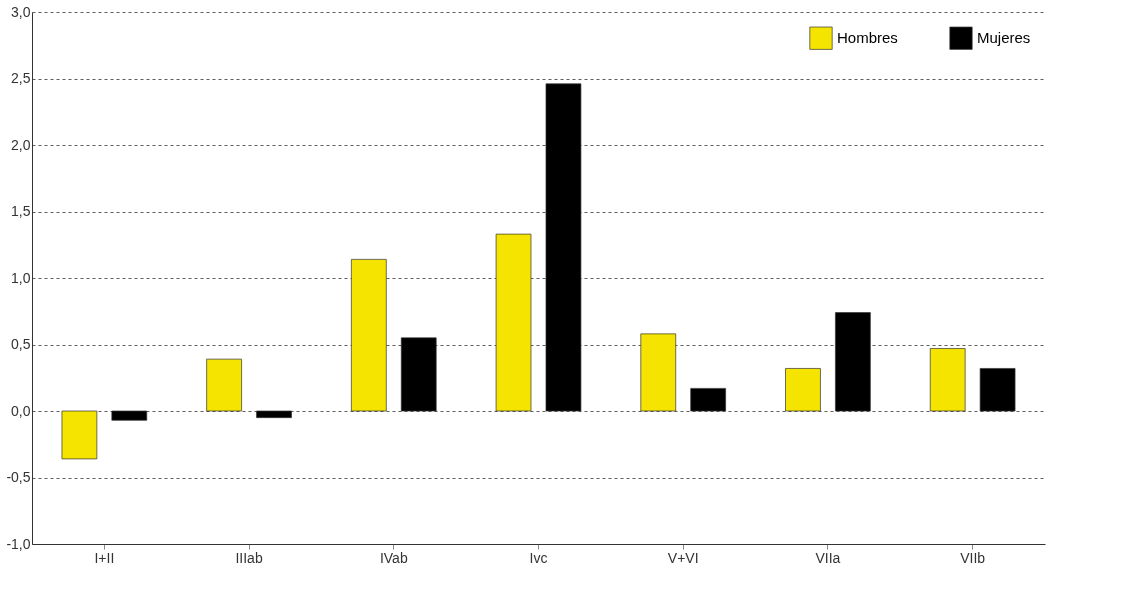 This screenshot has width=1123, height=612. What do you see at coordinates (18, 543) in the screenshot?
I see `y-tick-label: -1,0` at bounding box center [18, 543].